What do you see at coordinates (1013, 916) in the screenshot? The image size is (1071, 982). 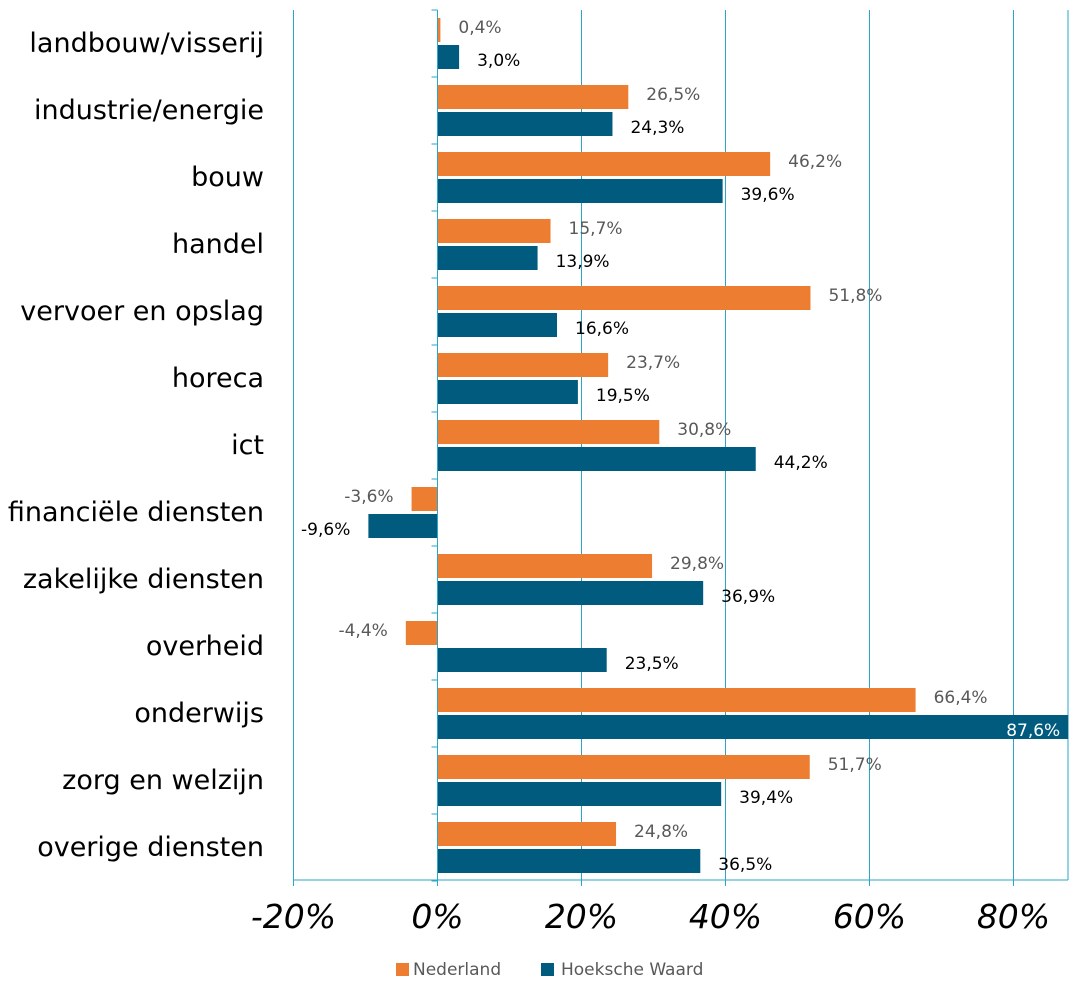 I see `x-tick-label: 80%` at bounding box center [1013, 916].